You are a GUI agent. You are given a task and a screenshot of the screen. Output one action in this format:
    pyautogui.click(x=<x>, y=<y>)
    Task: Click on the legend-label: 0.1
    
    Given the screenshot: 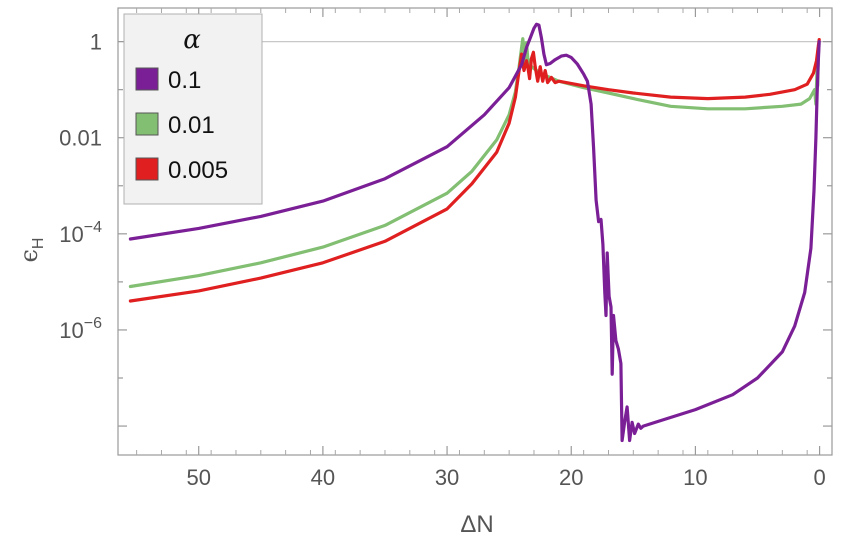 What is the action you would take?
    pyautogui.click(x=184, y=80)
    